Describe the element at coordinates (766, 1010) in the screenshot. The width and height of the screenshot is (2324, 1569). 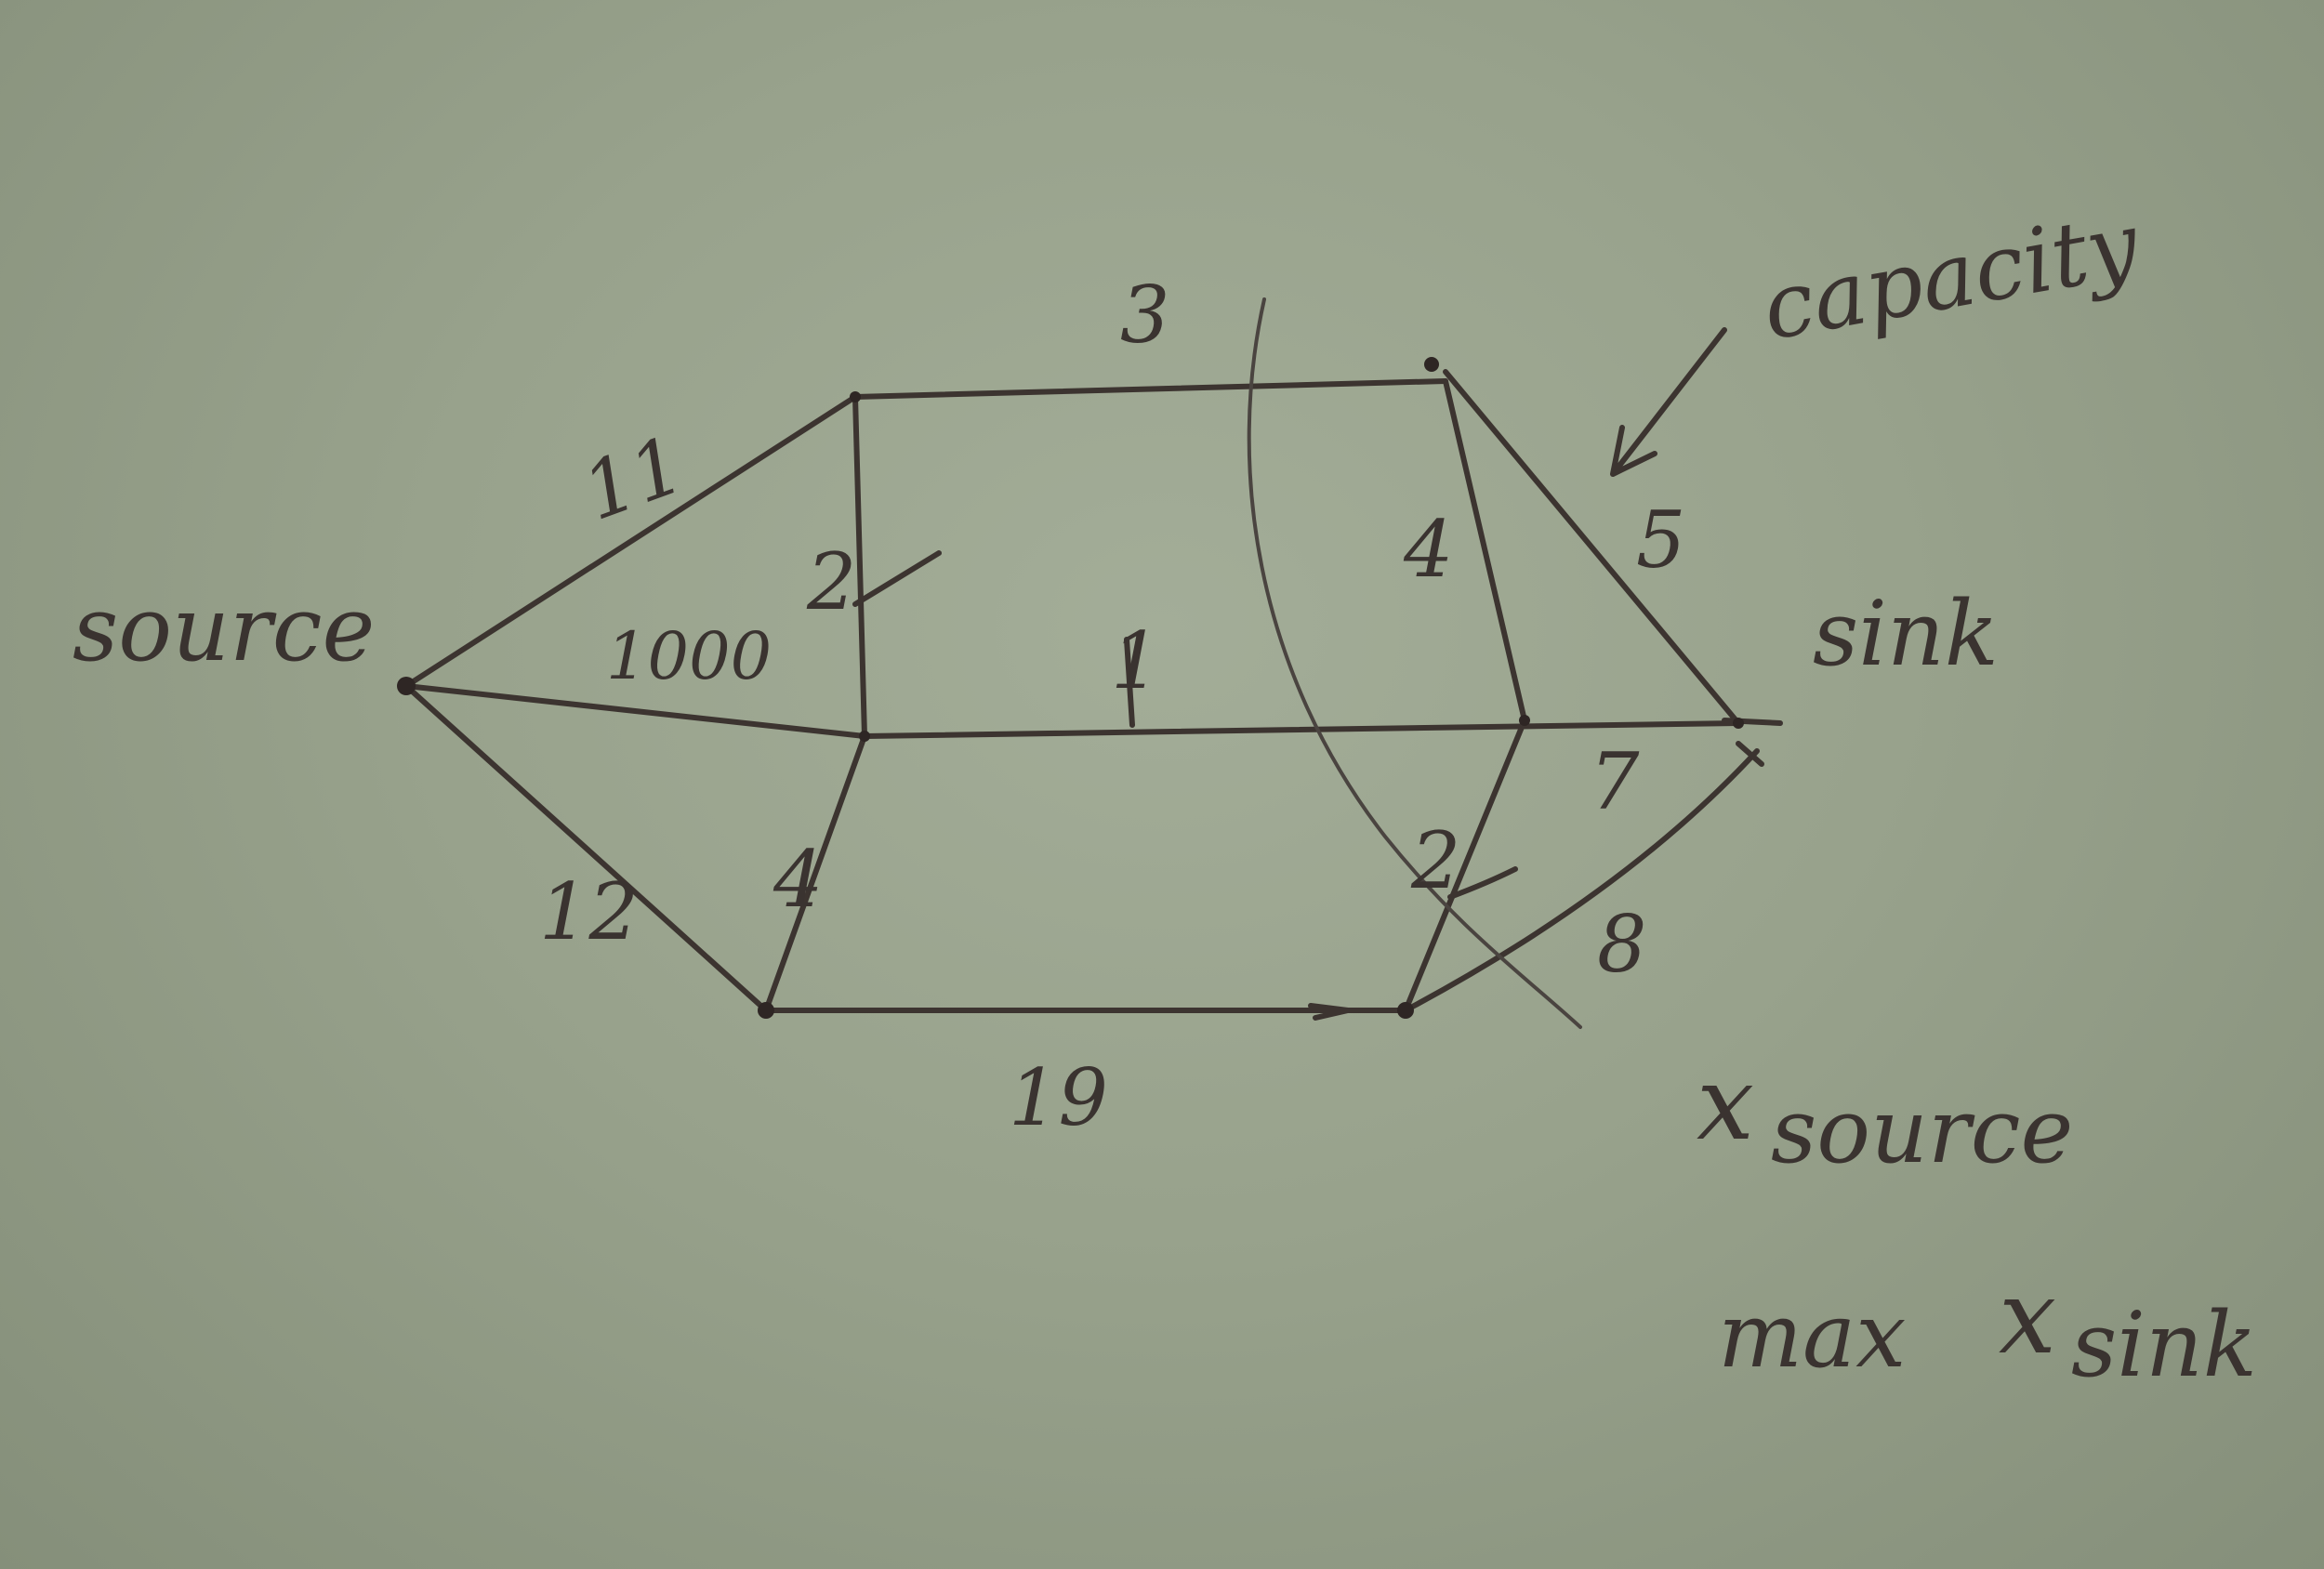
I see `node-bottom-left` at that location.